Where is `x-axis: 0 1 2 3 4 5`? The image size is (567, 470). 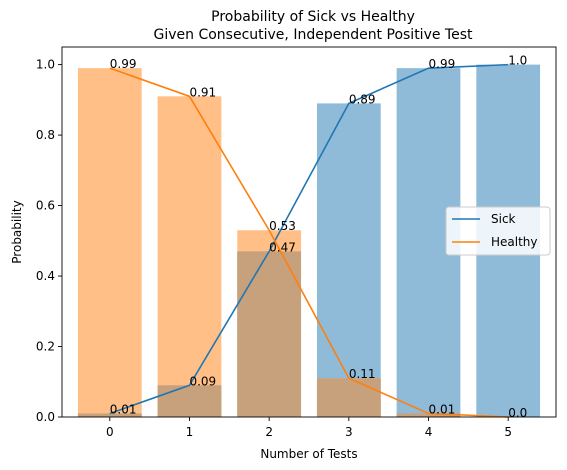 x-axis: 0 1 2 3 4 5 is located at coordinates (309, 428).